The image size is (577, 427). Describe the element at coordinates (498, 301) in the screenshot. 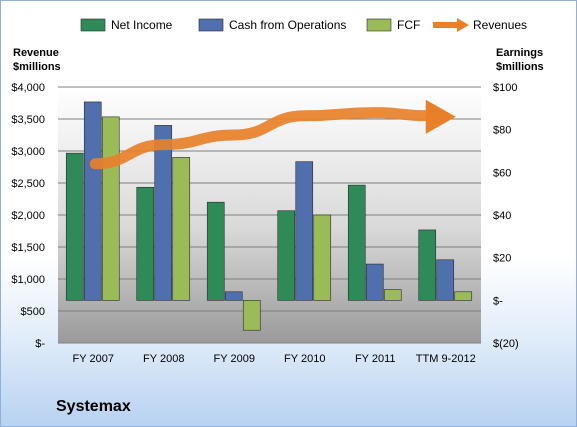

I see `right-tick-label: $-` at that location.